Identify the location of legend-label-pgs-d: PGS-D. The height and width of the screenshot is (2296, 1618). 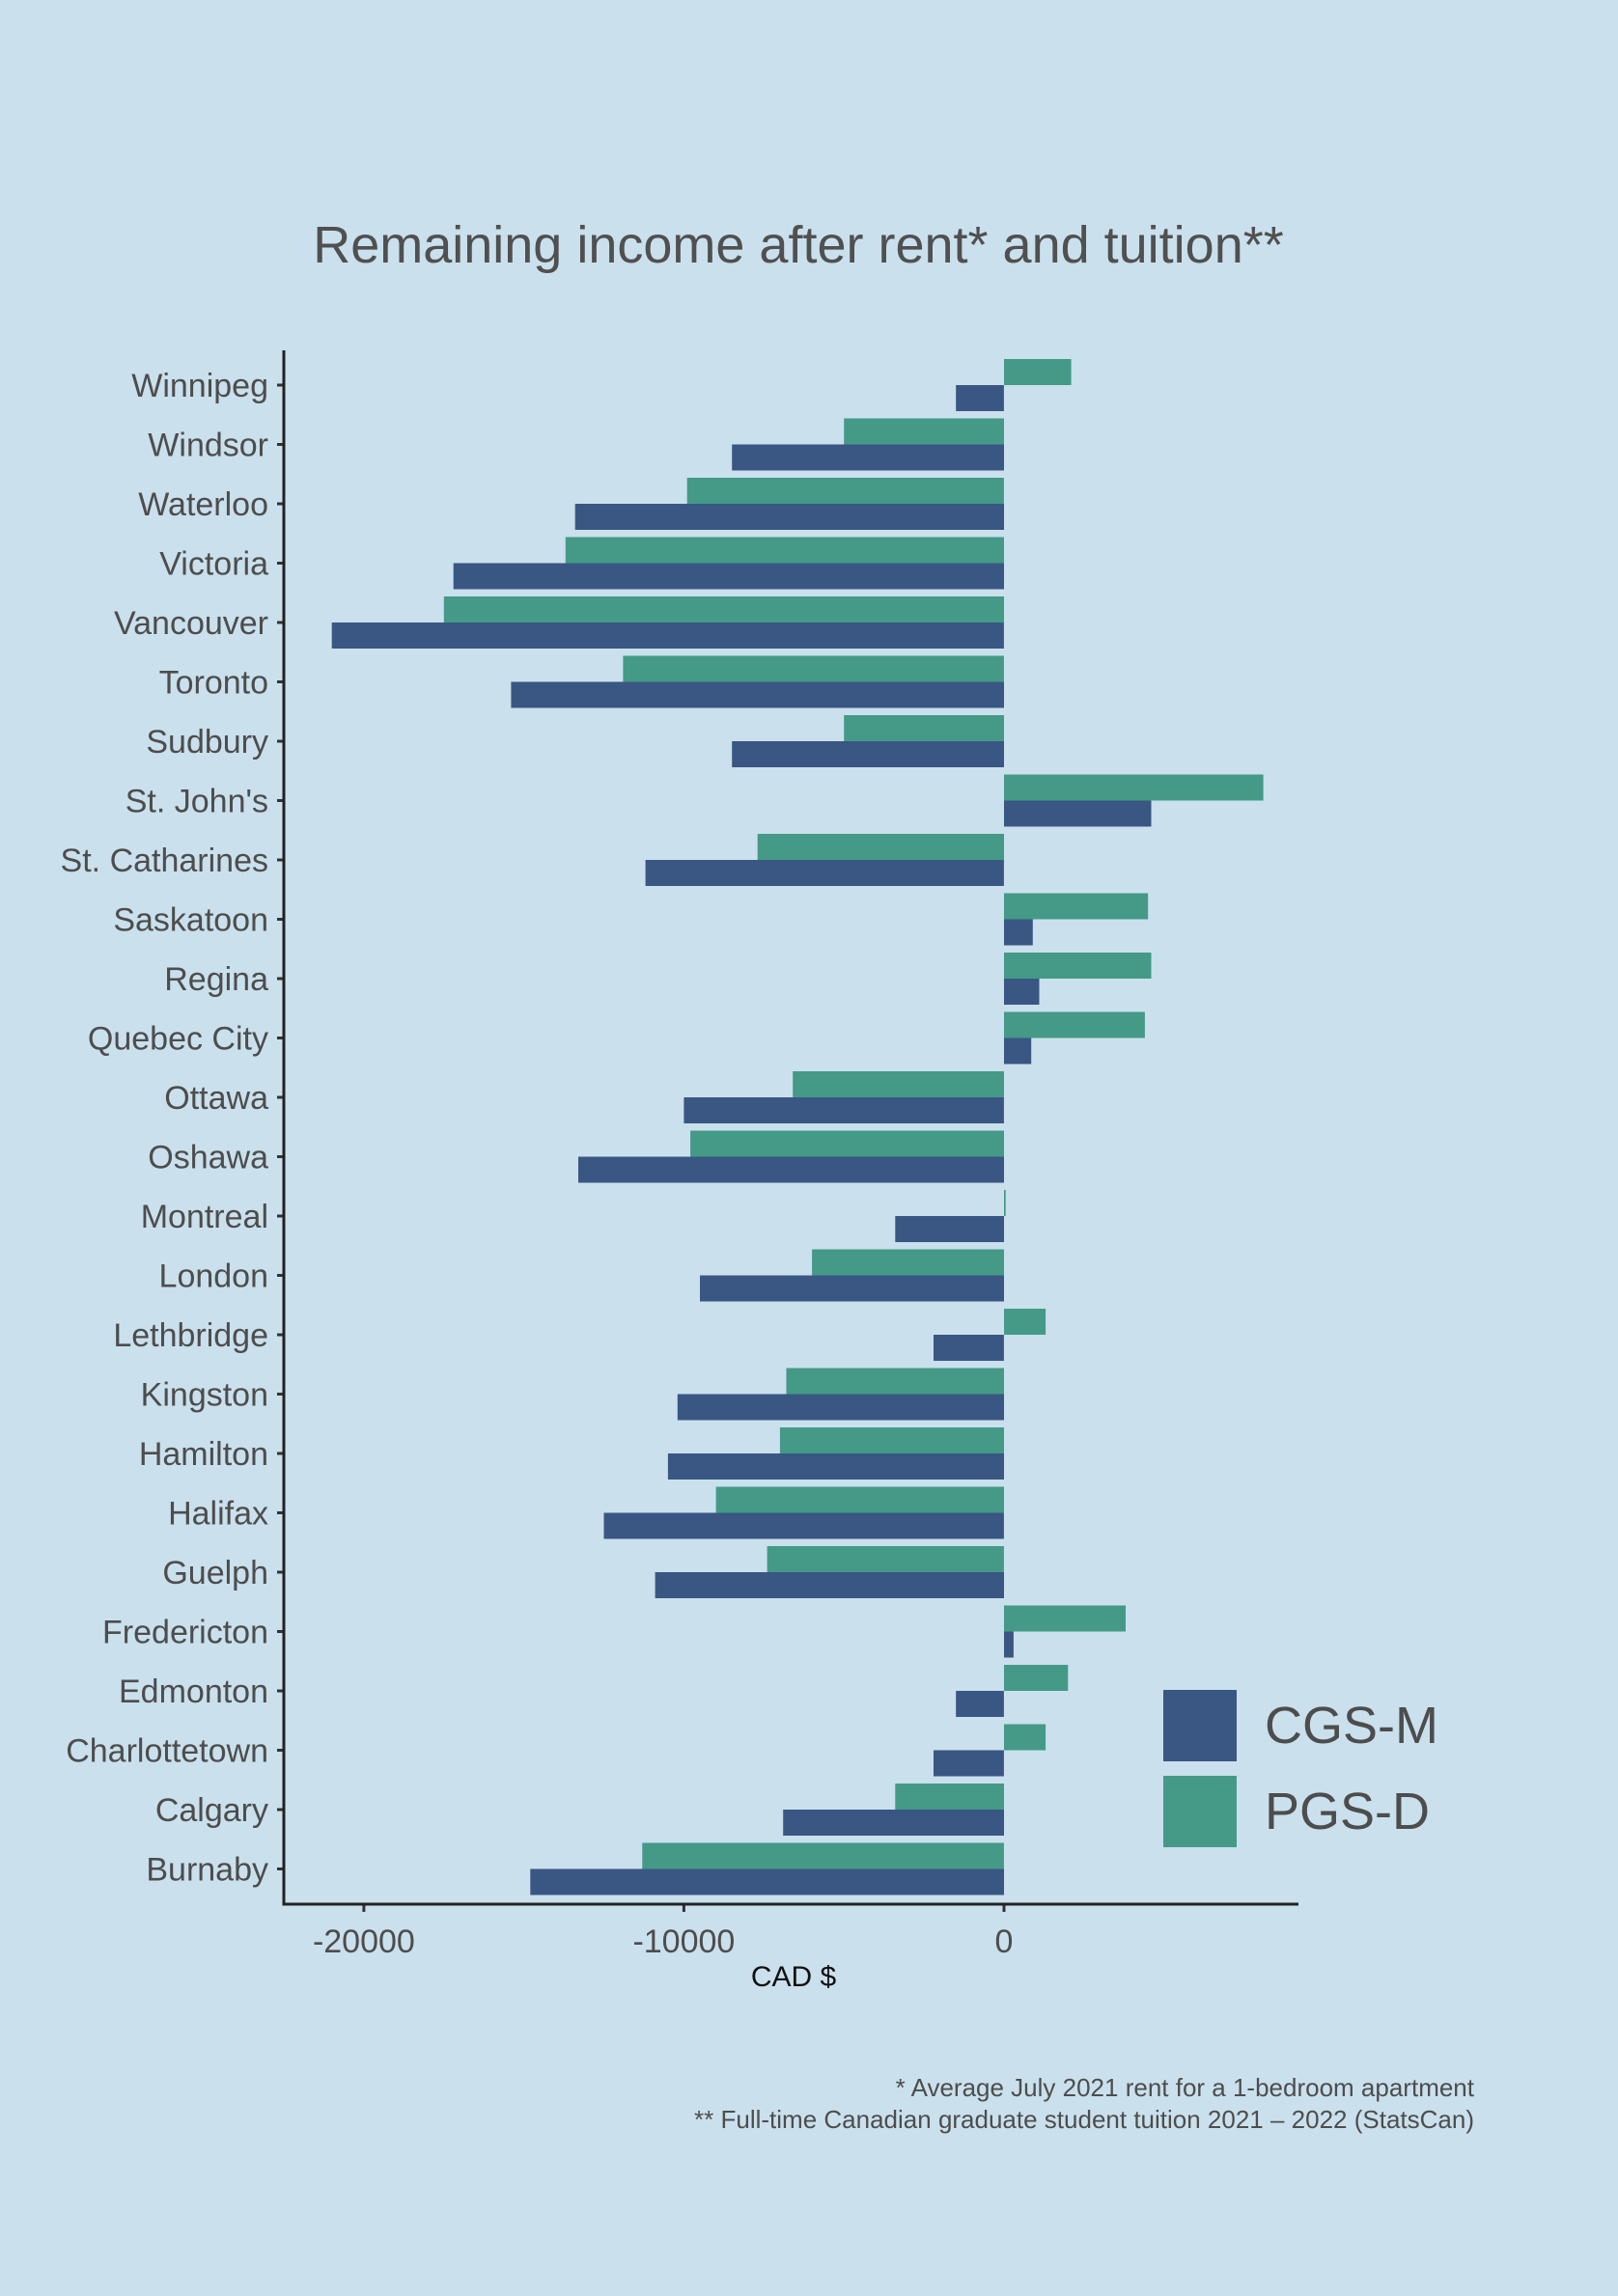
(1348, 1811).